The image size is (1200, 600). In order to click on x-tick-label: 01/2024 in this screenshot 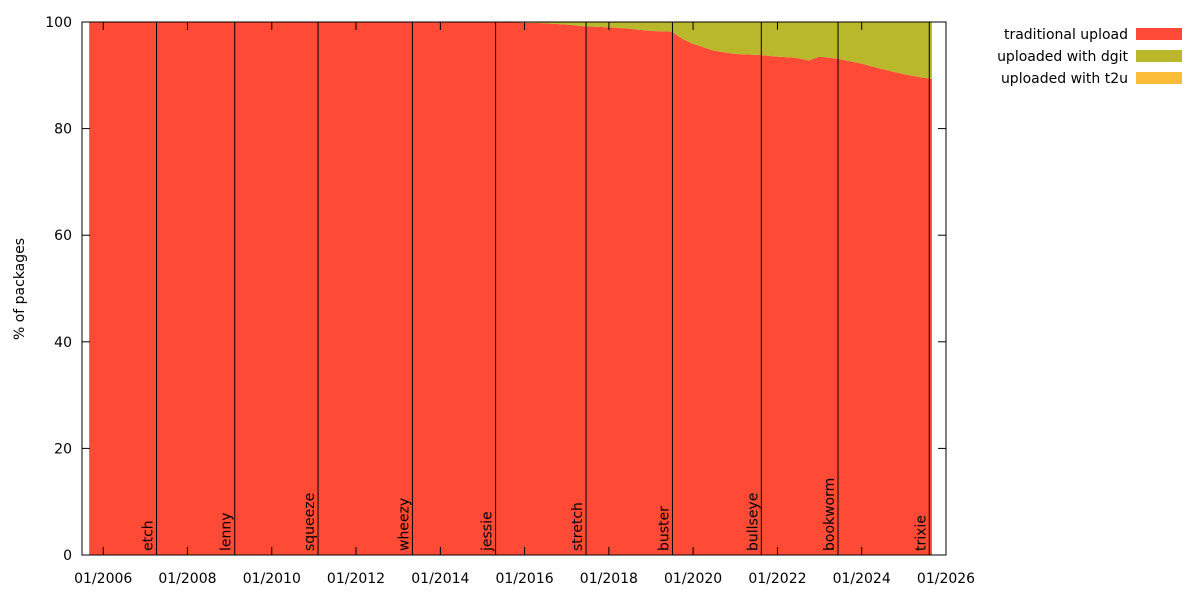, I will do `click(862, 579)`.